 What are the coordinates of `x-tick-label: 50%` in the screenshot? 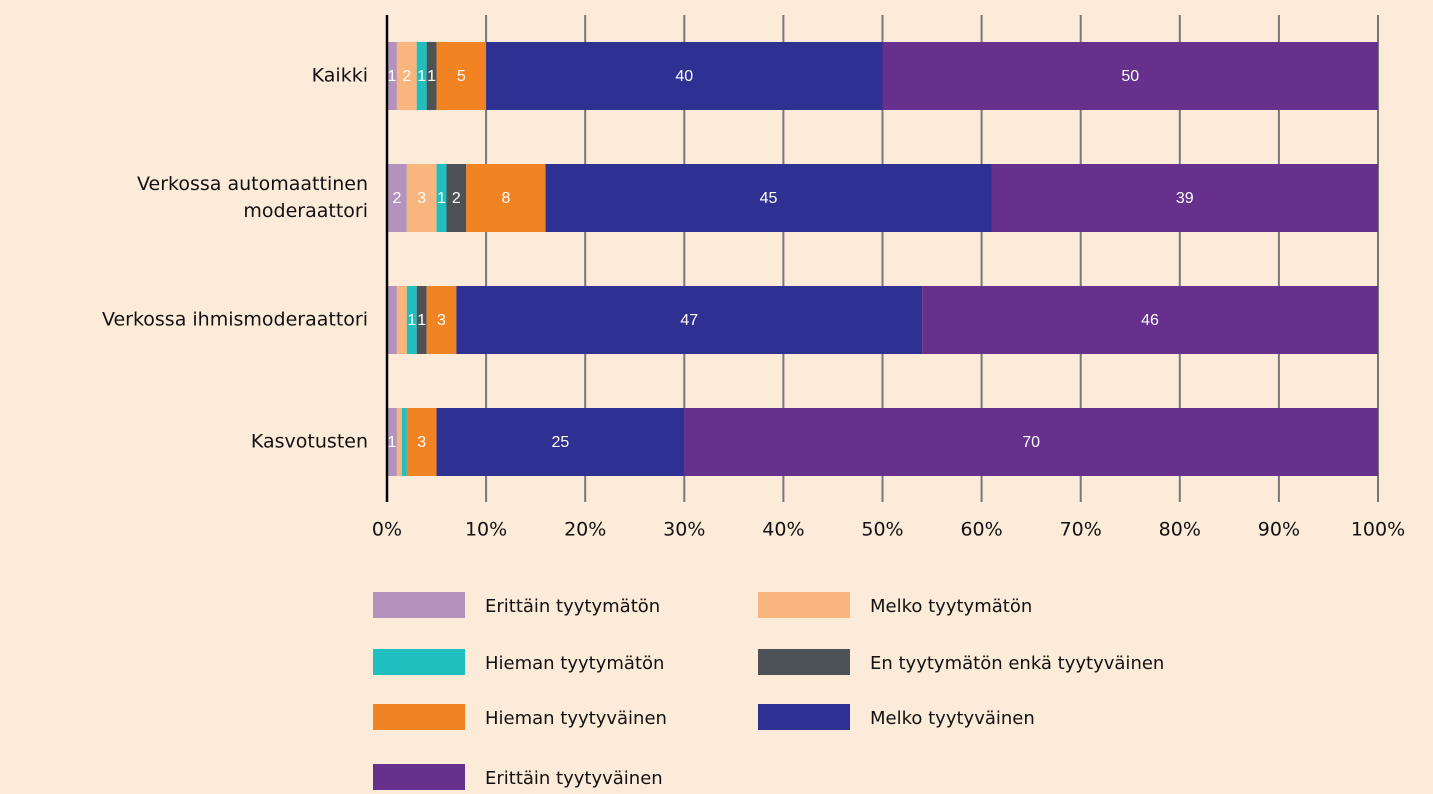 It's located at (882, 530).